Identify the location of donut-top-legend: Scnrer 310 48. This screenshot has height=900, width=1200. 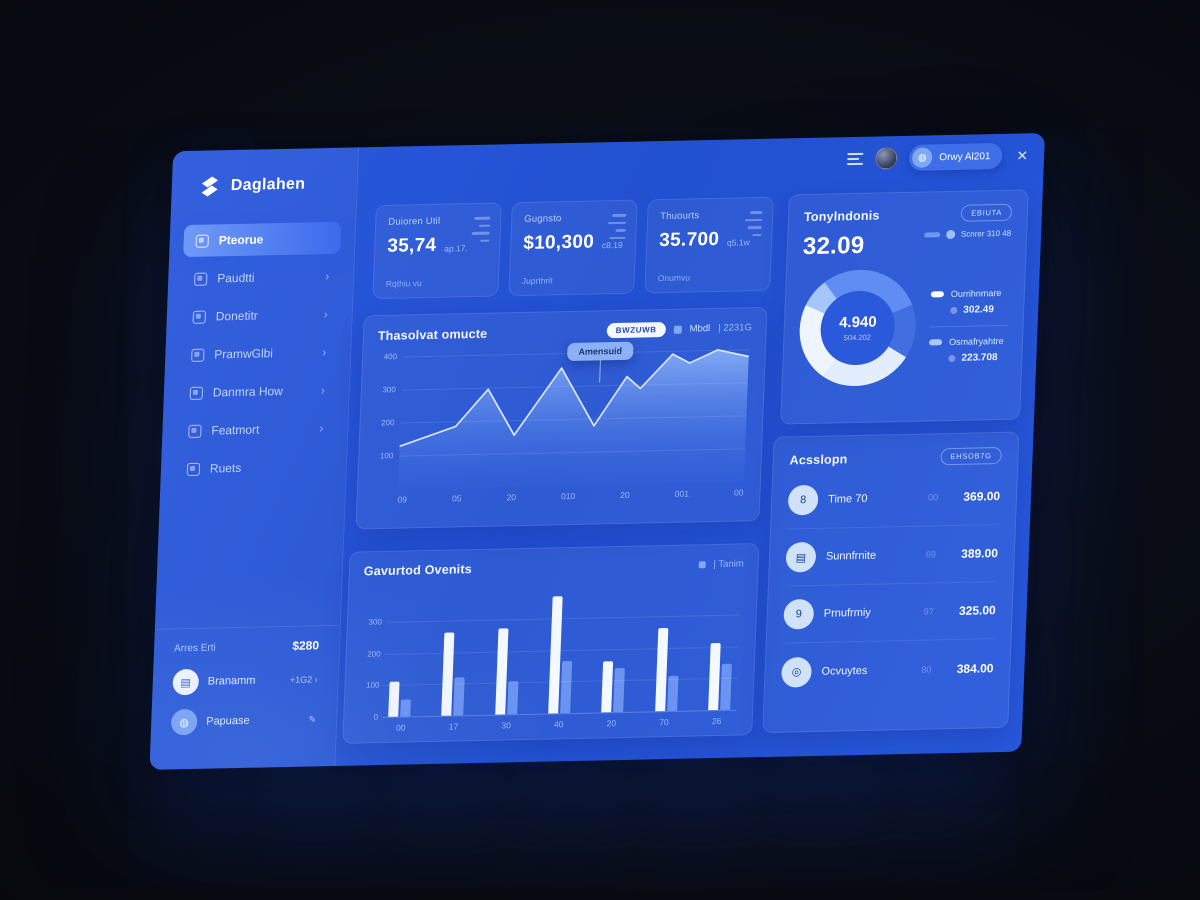
(967, 234).